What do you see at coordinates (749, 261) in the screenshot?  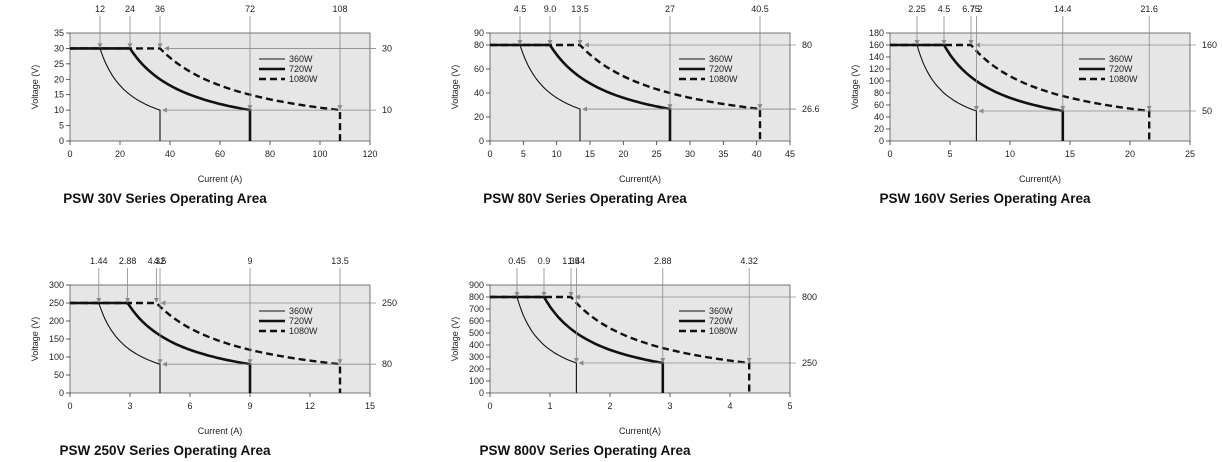 I see `top-marker-label: 4.32` at bounding box center [749, 261].